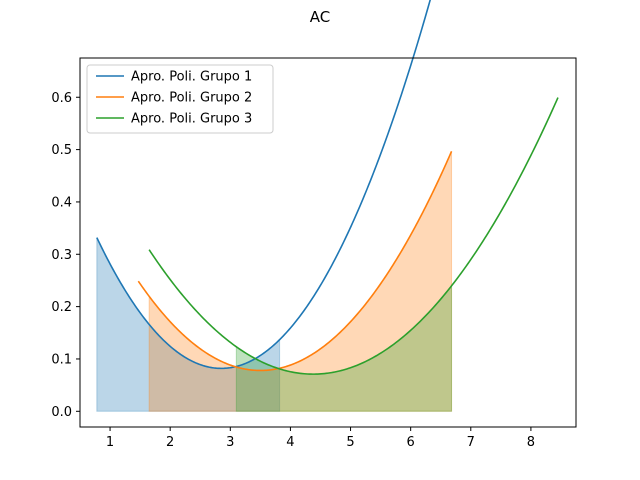 Image resolution: width=640 pixels, height=480 pixels. I want to click on y-tick-label: 0.4, so click(61, 202).